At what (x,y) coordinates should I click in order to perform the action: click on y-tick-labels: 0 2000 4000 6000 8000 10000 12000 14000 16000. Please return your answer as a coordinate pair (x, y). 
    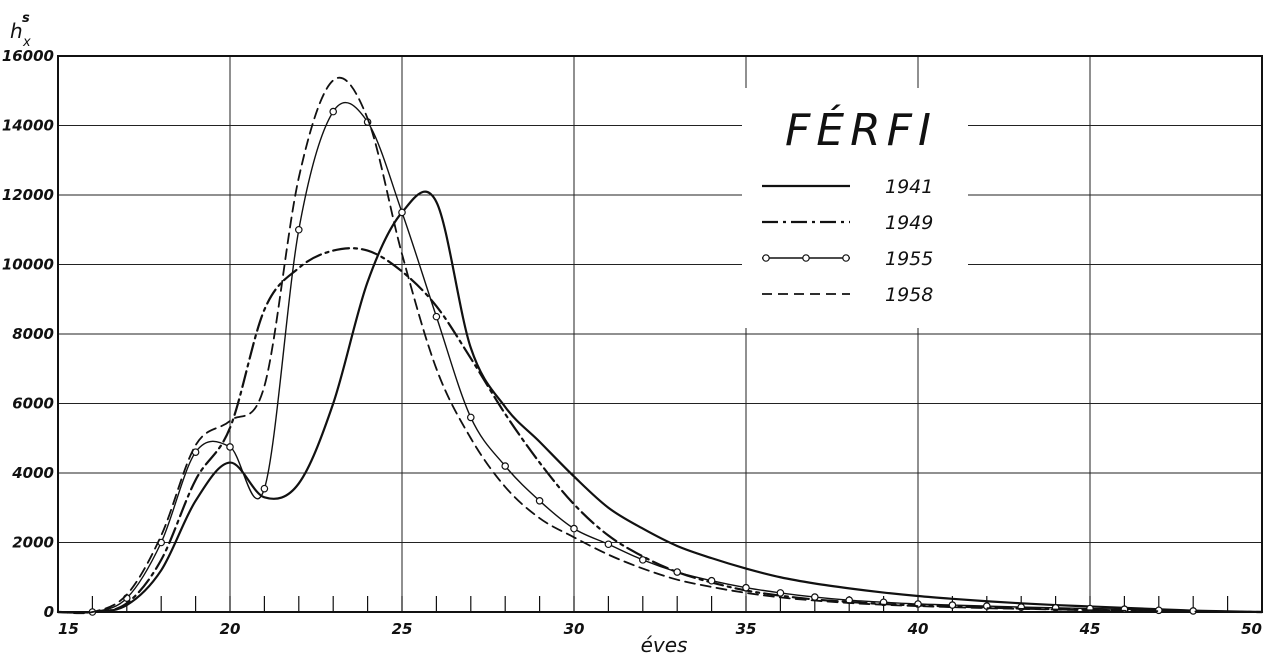
    Looking at the image, I should click on (28, 334).